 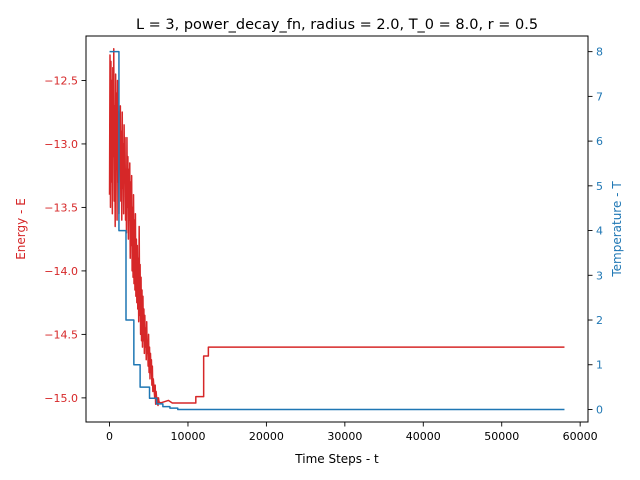 What do you see at coordinates (580, 436) in the screenshot?
I see `x-tick-label: 60000` at bounding box center [580, 436].